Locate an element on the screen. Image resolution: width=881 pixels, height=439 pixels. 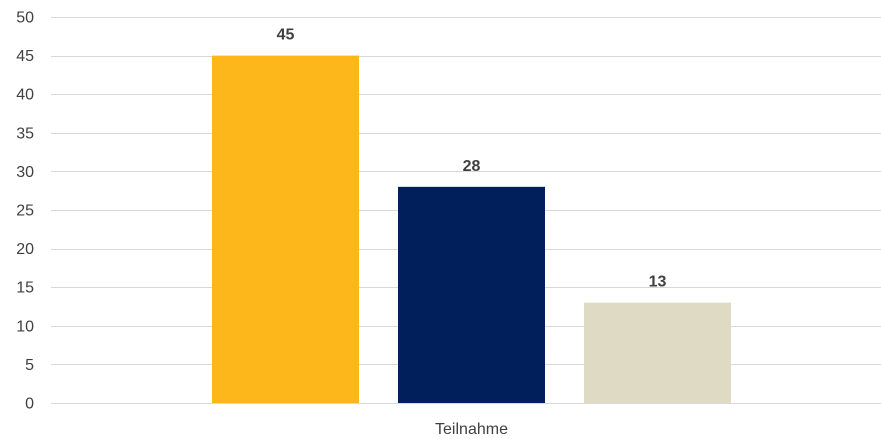
y-tick-label: 40 is located at coordinates (25, 95).